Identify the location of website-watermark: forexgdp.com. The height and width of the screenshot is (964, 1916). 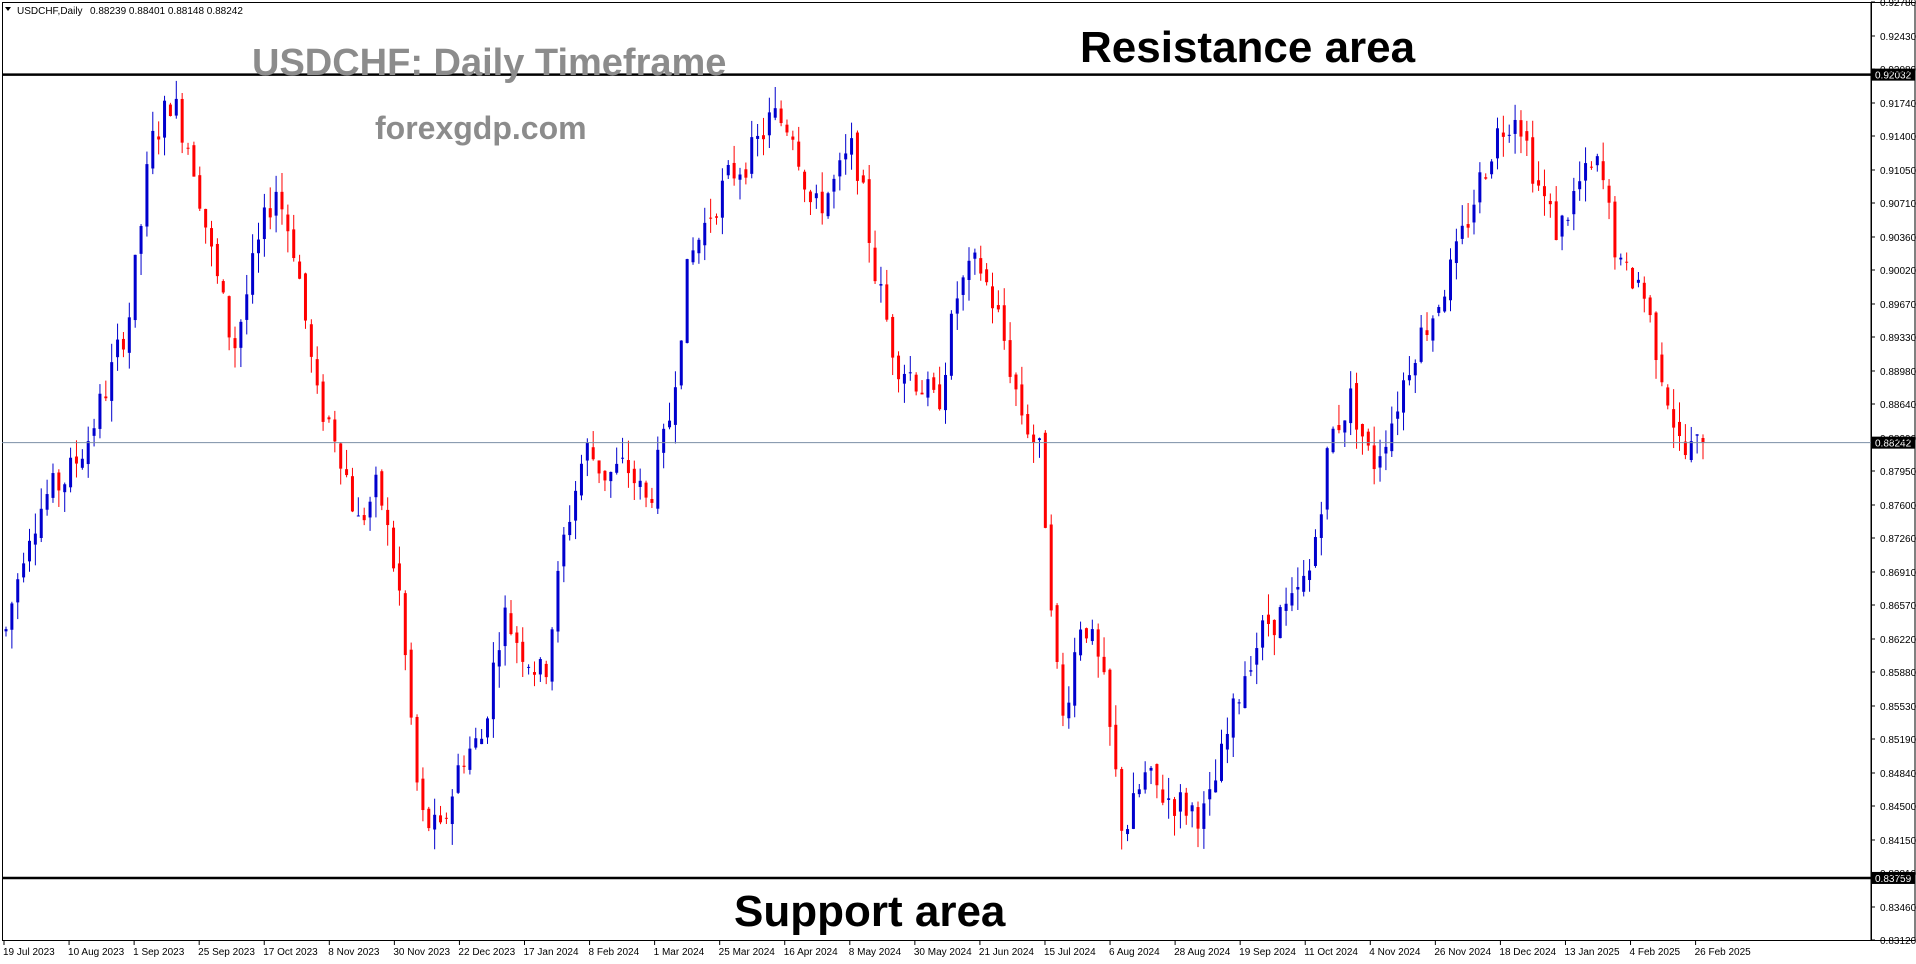
(481, 128).